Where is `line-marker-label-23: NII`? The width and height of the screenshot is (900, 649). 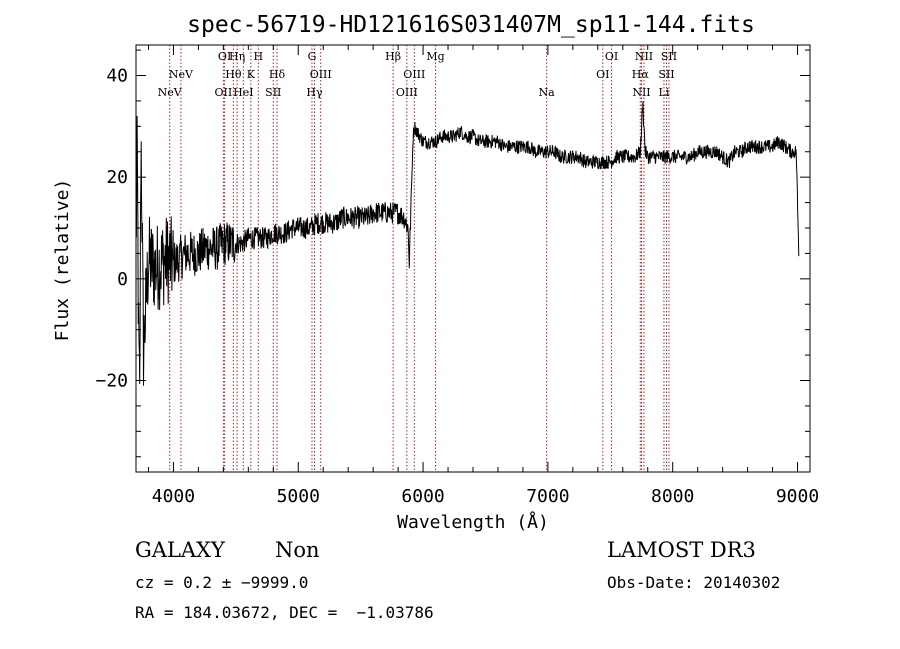
line-marker-label-23: NII is located at coordinates (644, 56).